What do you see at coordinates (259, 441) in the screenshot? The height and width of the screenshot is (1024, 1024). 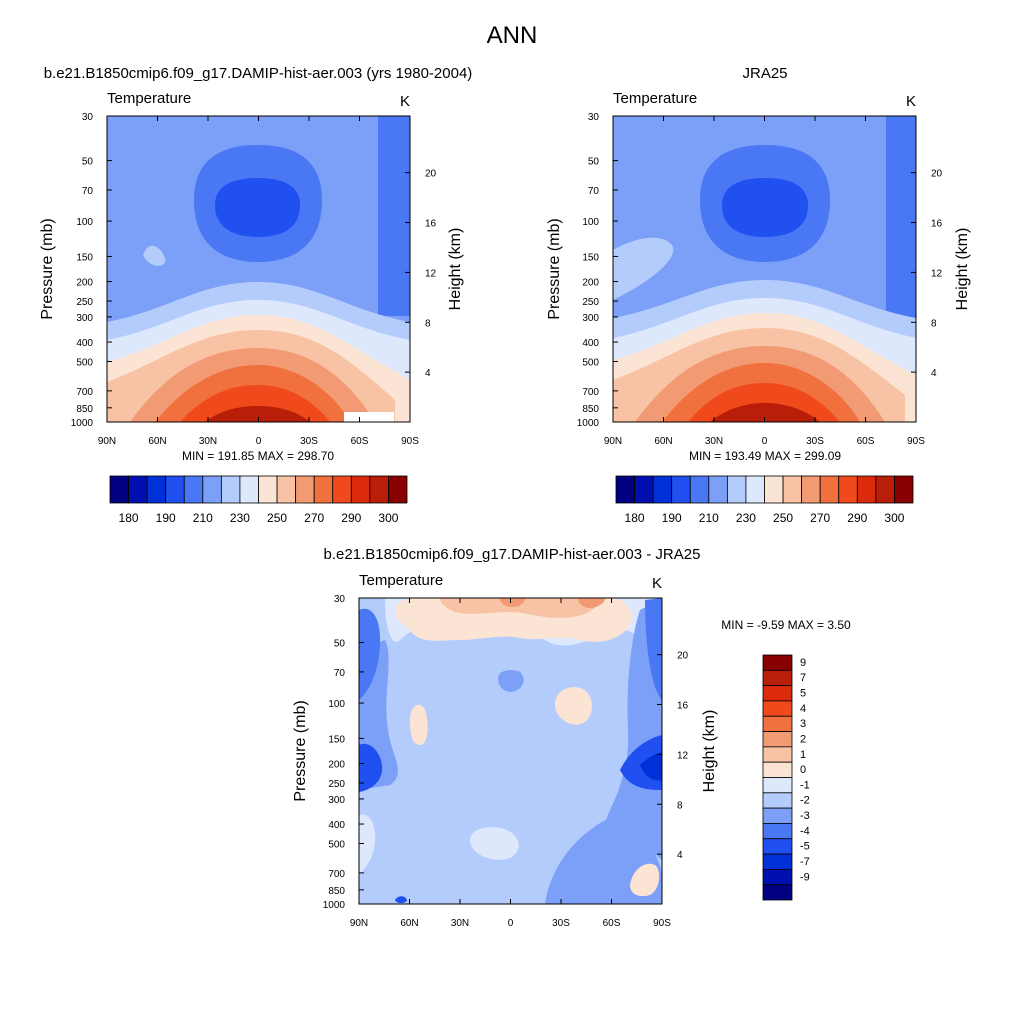 I see `lat-tick-label: 0` at bounding box center [259, 441].